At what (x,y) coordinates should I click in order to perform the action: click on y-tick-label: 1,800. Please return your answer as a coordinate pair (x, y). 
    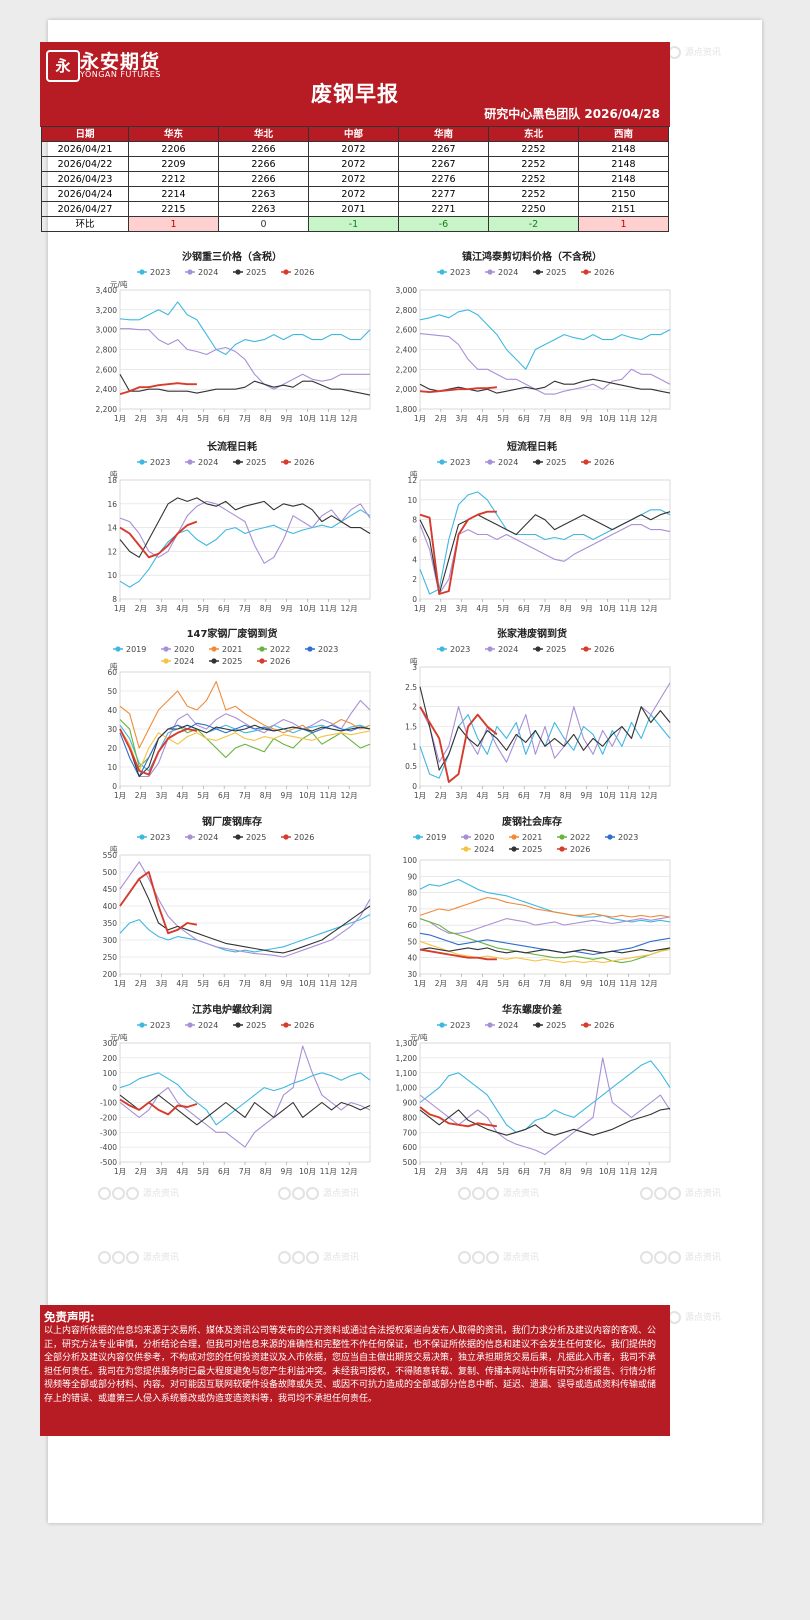
    Looking at the image, I should click on (407, 409).